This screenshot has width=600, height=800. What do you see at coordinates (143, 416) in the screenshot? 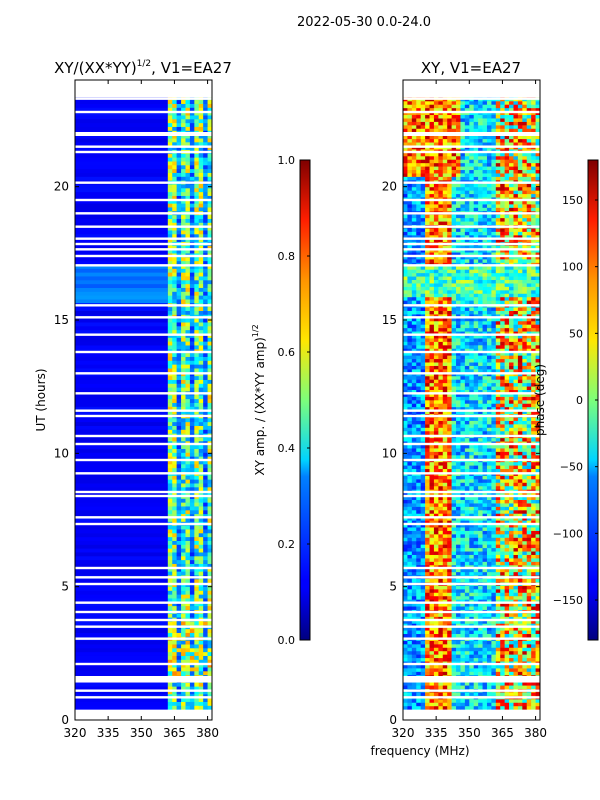
I see `missing-row` at bounding box center [143, 416].